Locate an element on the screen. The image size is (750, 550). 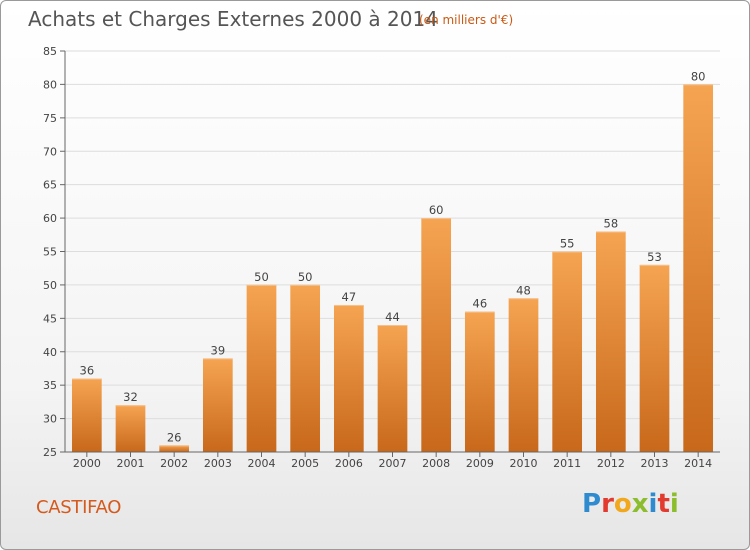
y-tick-label: 30 is located at coordinates (50, 419).